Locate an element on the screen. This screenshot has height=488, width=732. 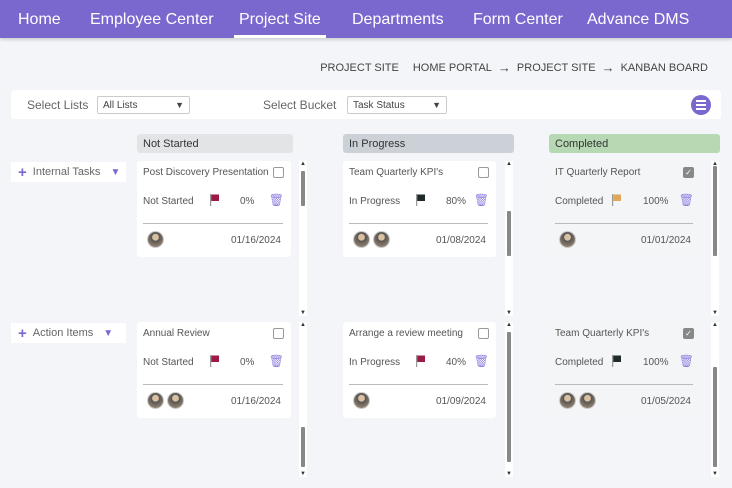
task-title: IT Quarterly Report is located at coordinates (598, 172).